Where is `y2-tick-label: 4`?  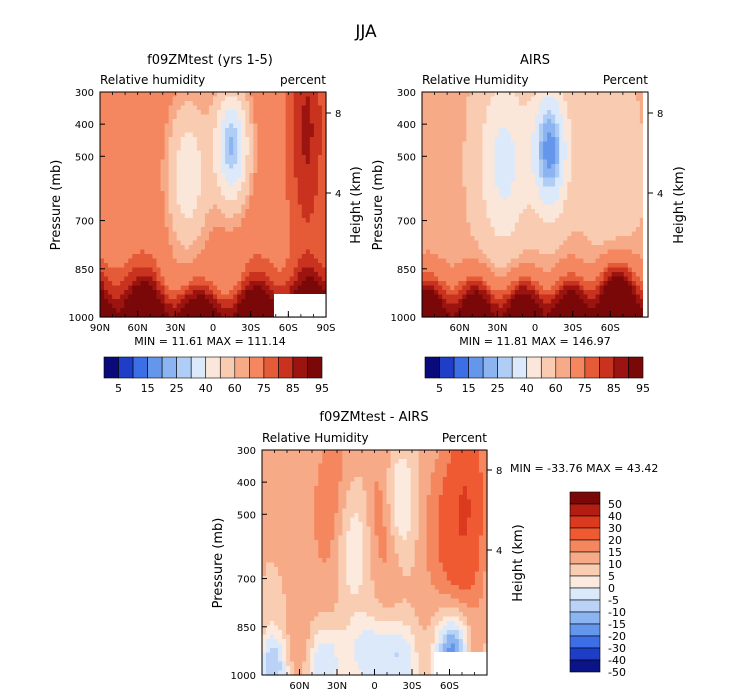 y2-tick-label: 4 is located at coordinates (499, 551).